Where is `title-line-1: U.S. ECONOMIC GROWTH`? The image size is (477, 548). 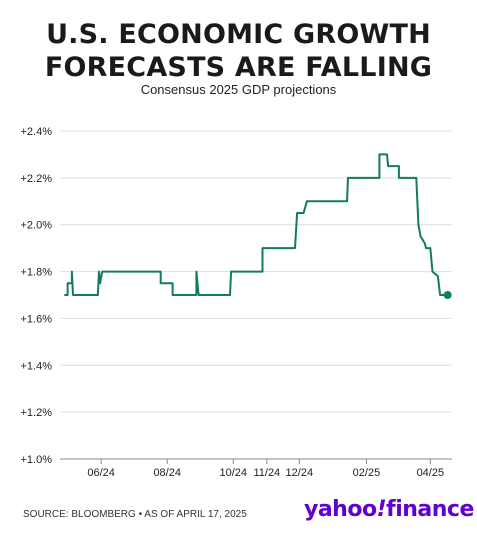 title-line-1: U.S. ECONOMIC GROWTH is located at coordinates (238, 34).